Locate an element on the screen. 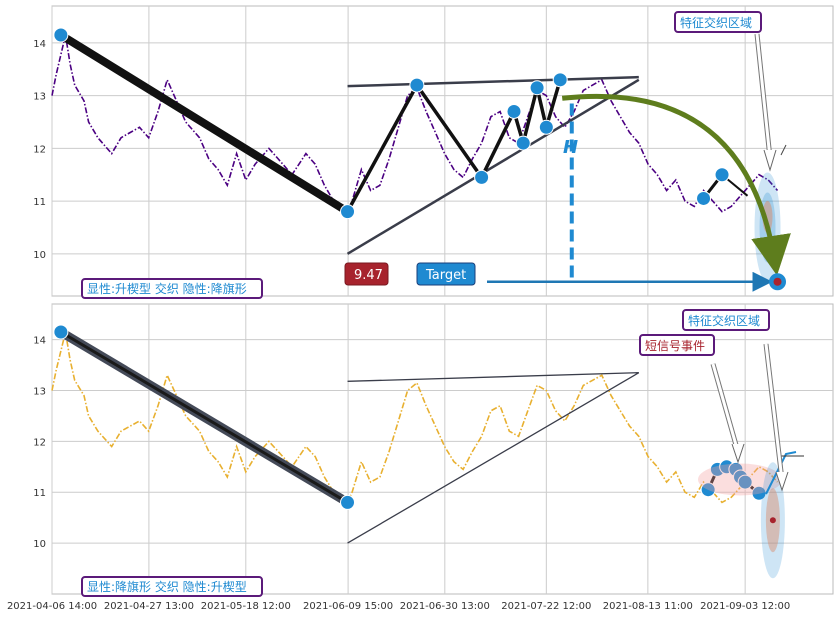 This screenshot has height=621, width=839. zone-callout-arrow-fill is located at coordinates (763, 96).